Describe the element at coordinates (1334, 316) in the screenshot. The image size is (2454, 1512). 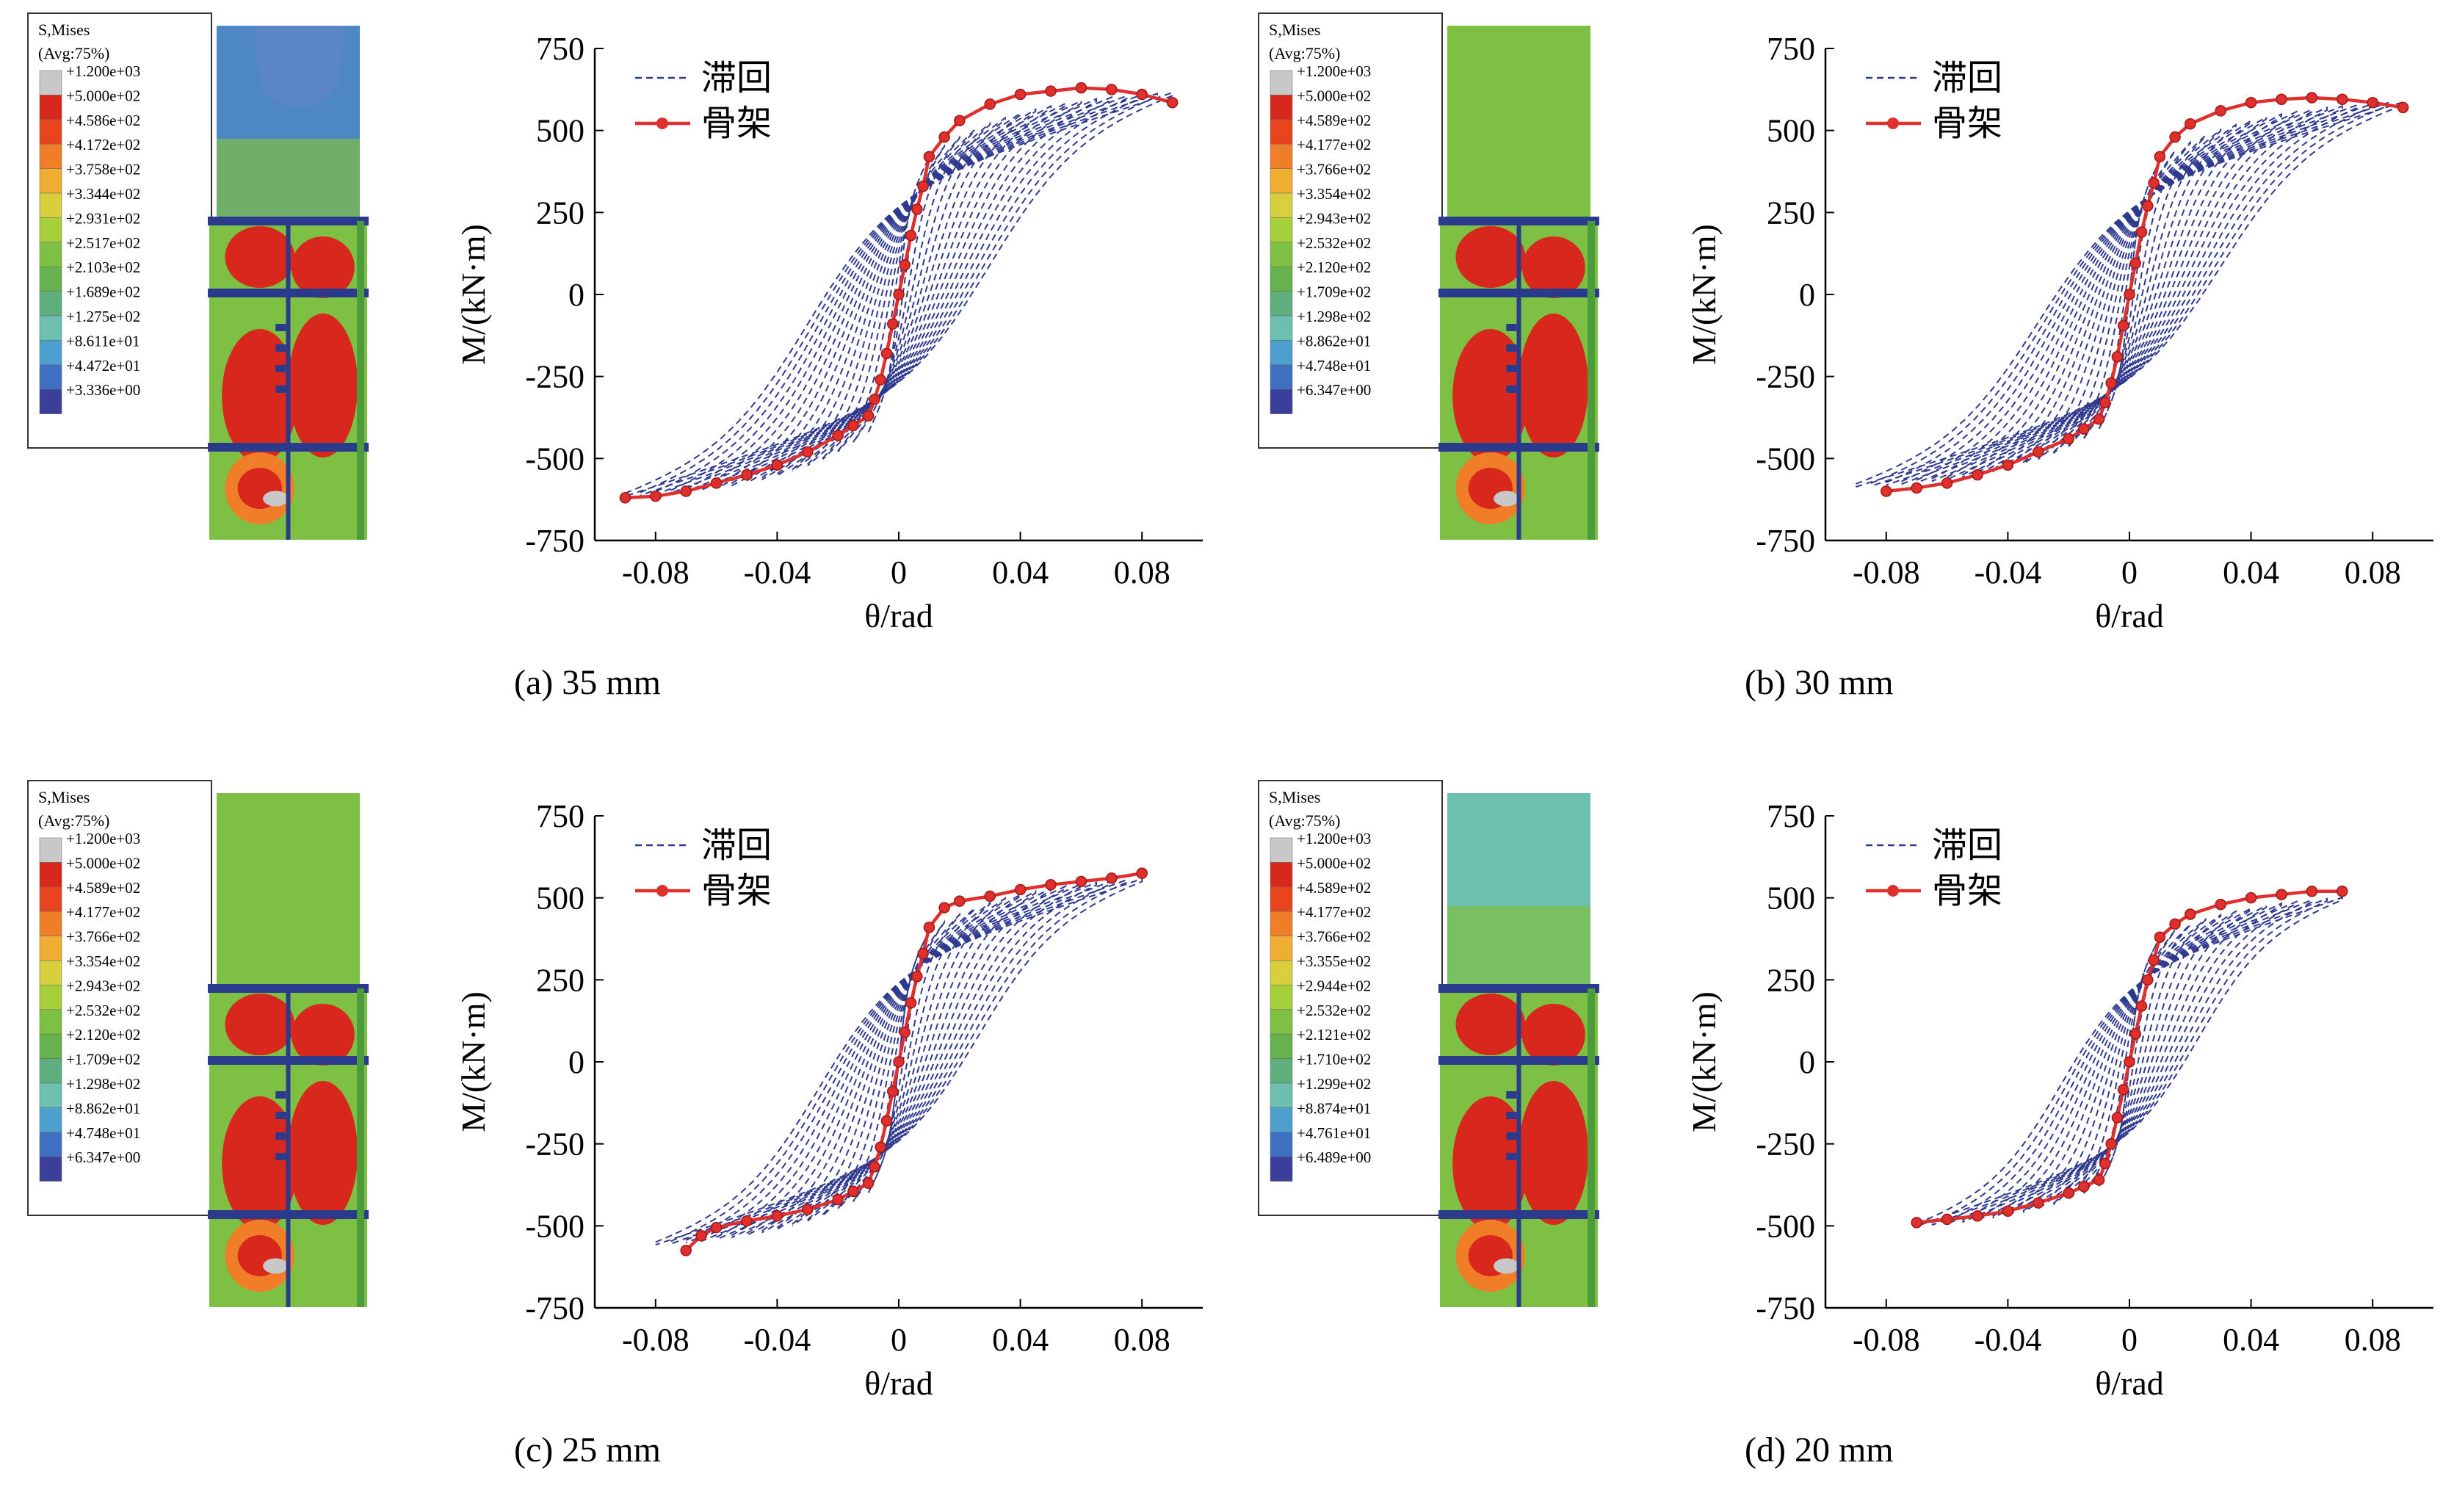
I see `legend-value: +1.298e+02` at that location.